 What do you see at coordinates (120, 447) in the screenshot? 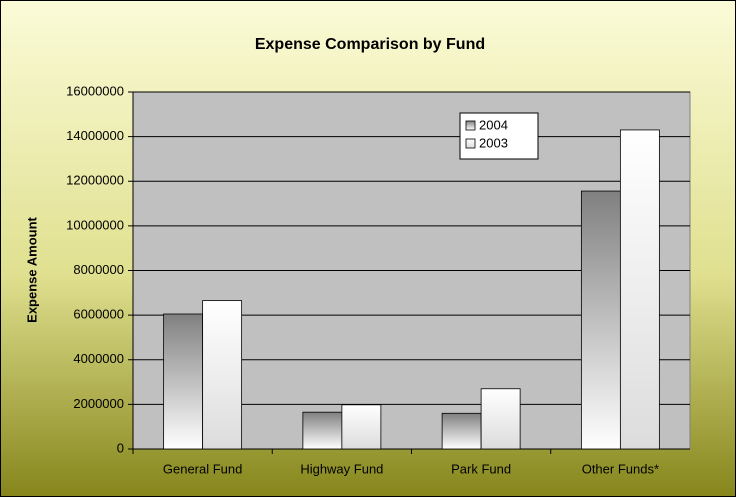
I see `y-tick-label: 0` at bounding box center [120, 447].